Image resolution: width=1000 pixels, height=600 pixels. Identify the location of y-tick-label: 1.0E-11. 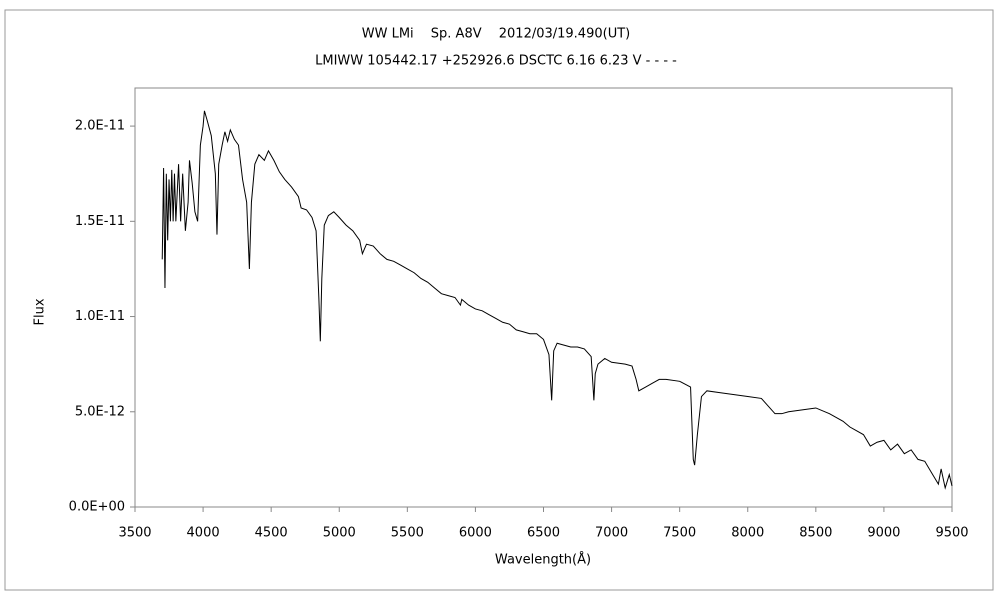
(100, 316).